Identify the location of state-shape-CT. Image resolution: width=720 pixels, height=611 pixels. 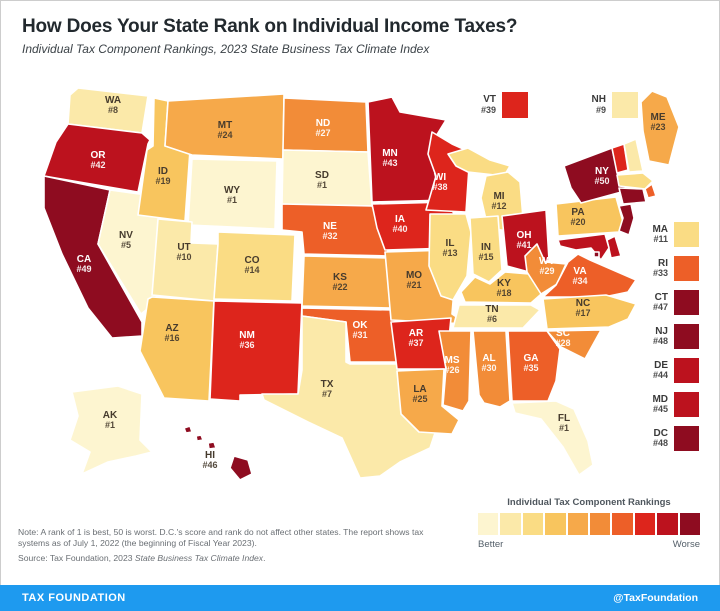
(632, 196).